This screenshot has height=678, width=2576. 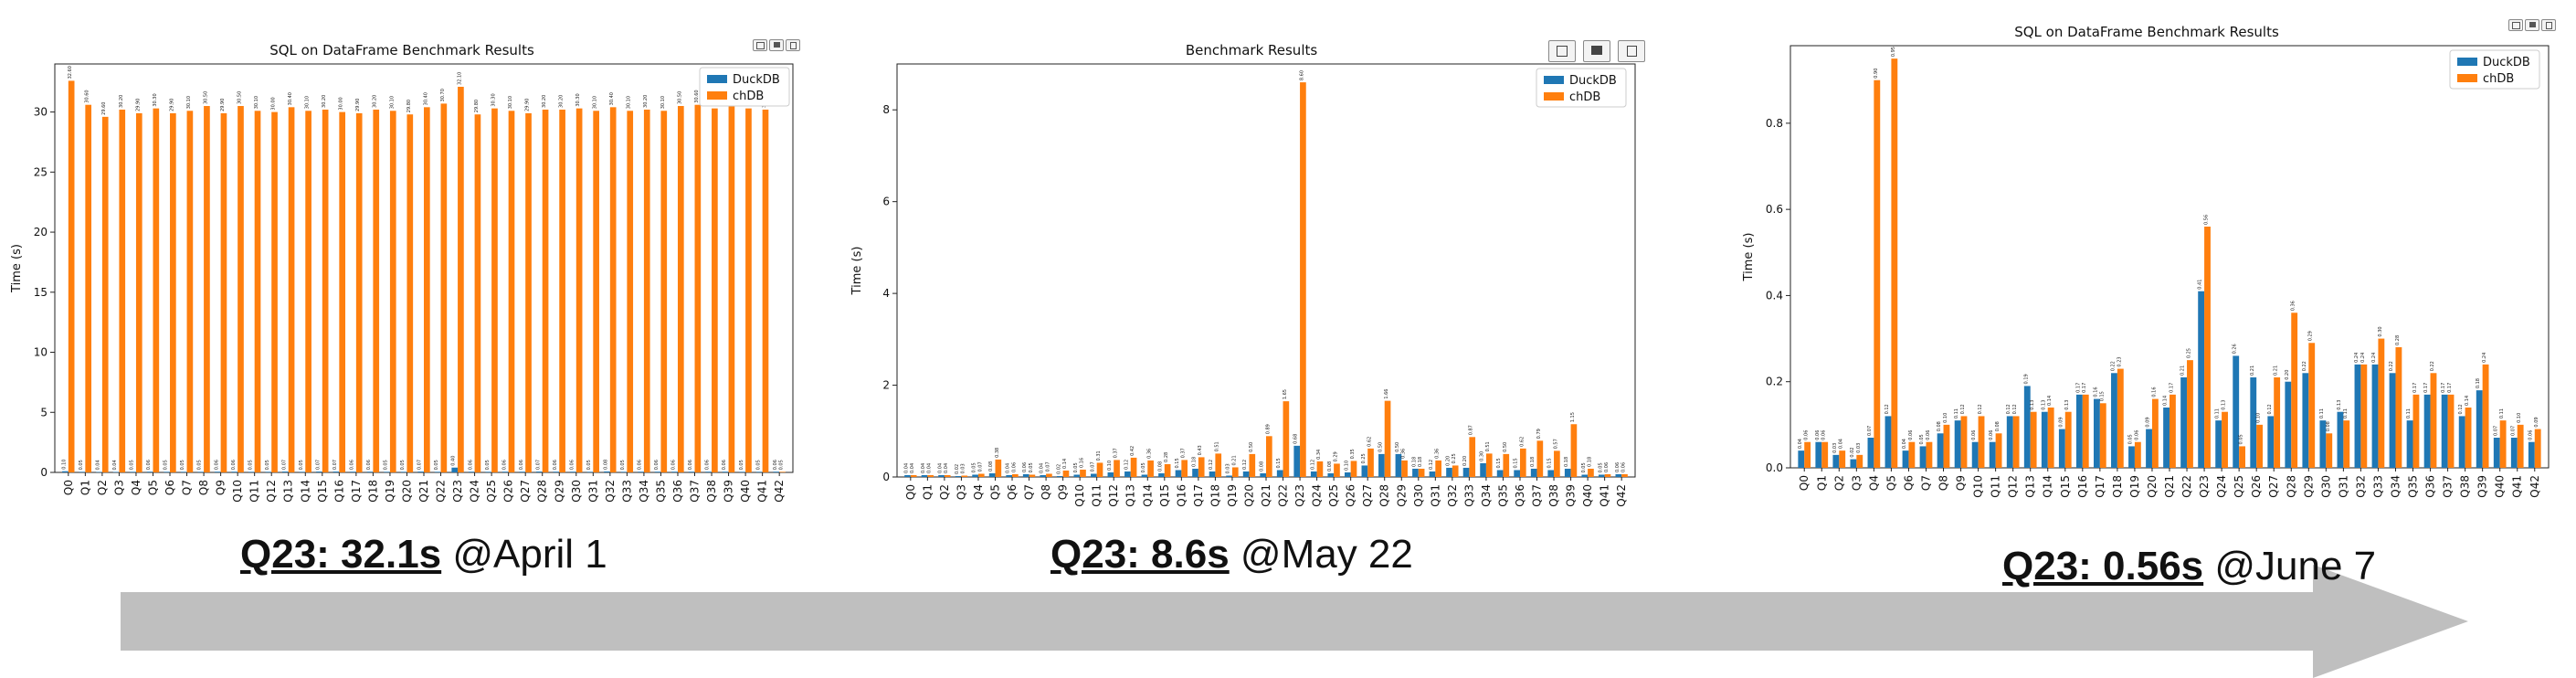 I want to click on data-label: 0.16, so click(x=1081, y=463).